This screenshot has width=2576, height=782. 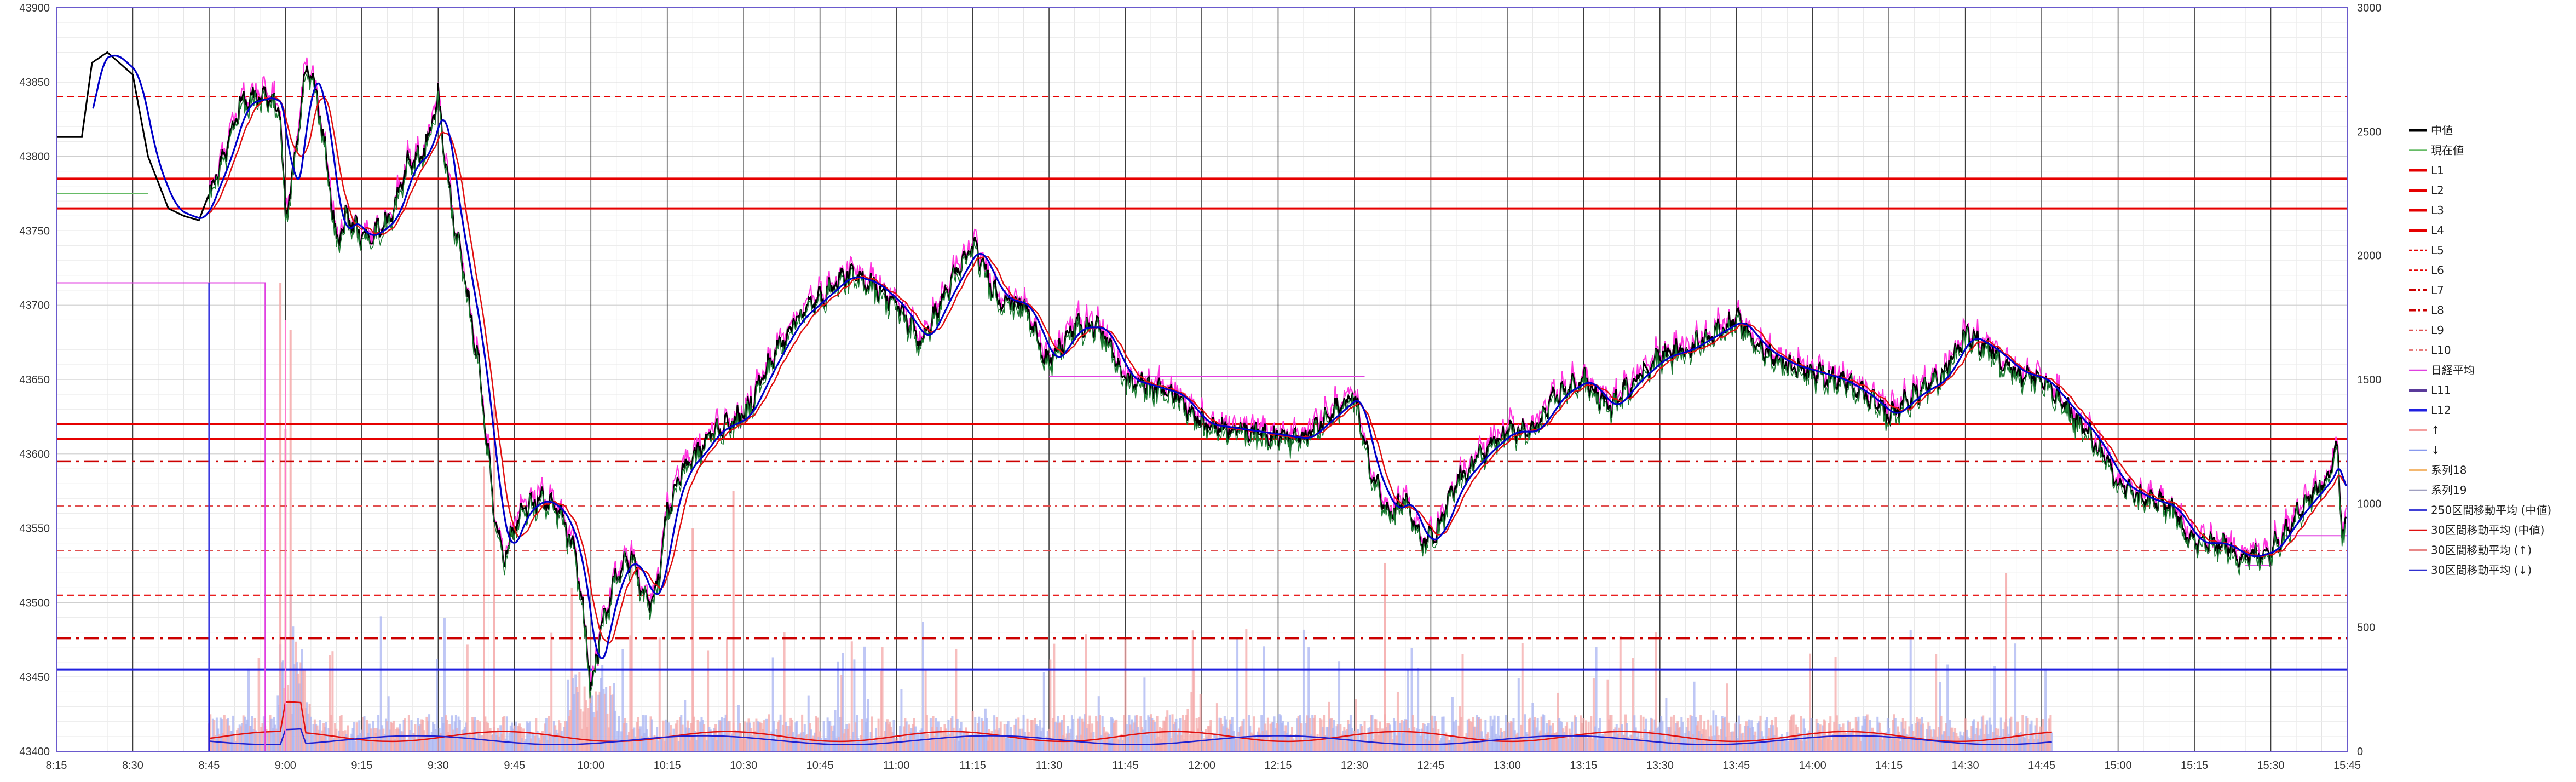 I want to click on legend-entry-label: L3, so click(x=2437, y=210).